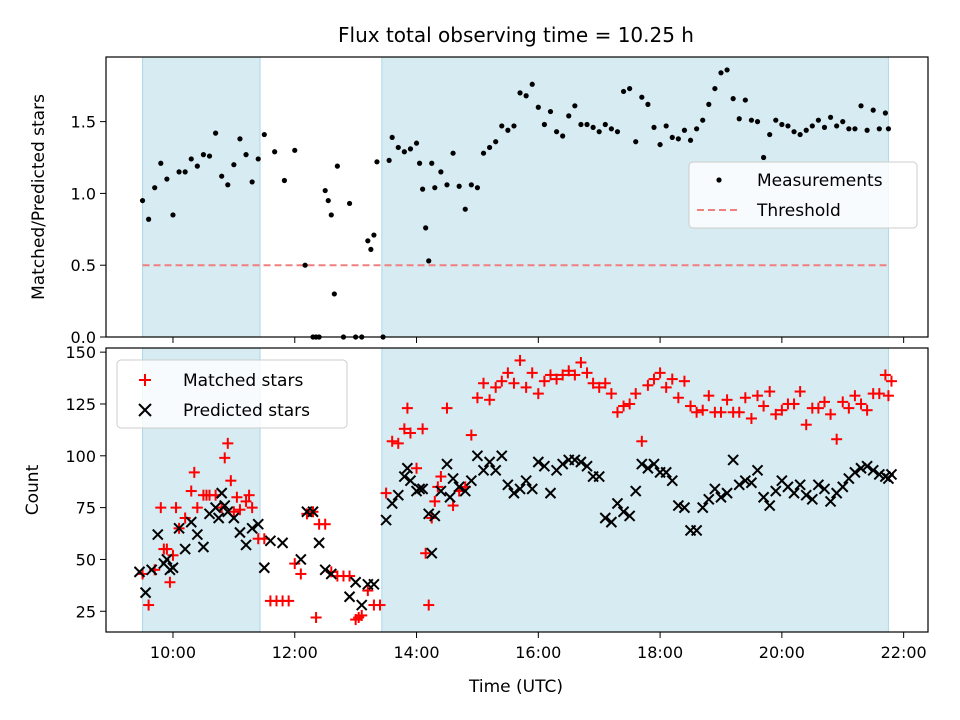 The width and height of the screenshot is (960, 720). Describe the element at coordinates (516, 35) in the screenshot. I see `chart-title: Flux total observing time = 10.25 h` at that location.